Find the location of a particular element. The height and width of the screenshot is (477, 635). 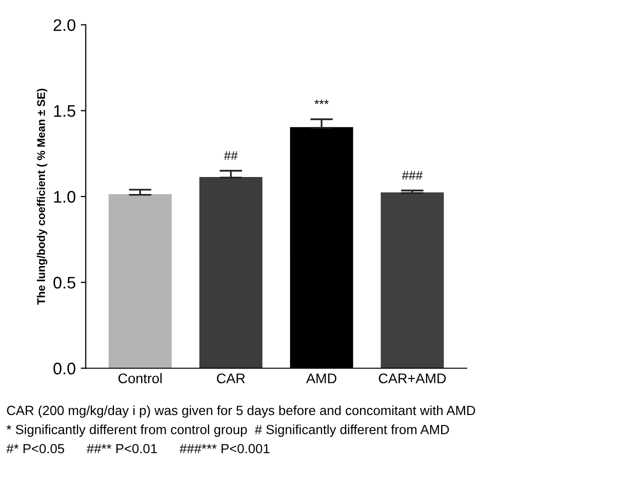

y-tick-label: 0.5 is located at coordinates (64, 282).